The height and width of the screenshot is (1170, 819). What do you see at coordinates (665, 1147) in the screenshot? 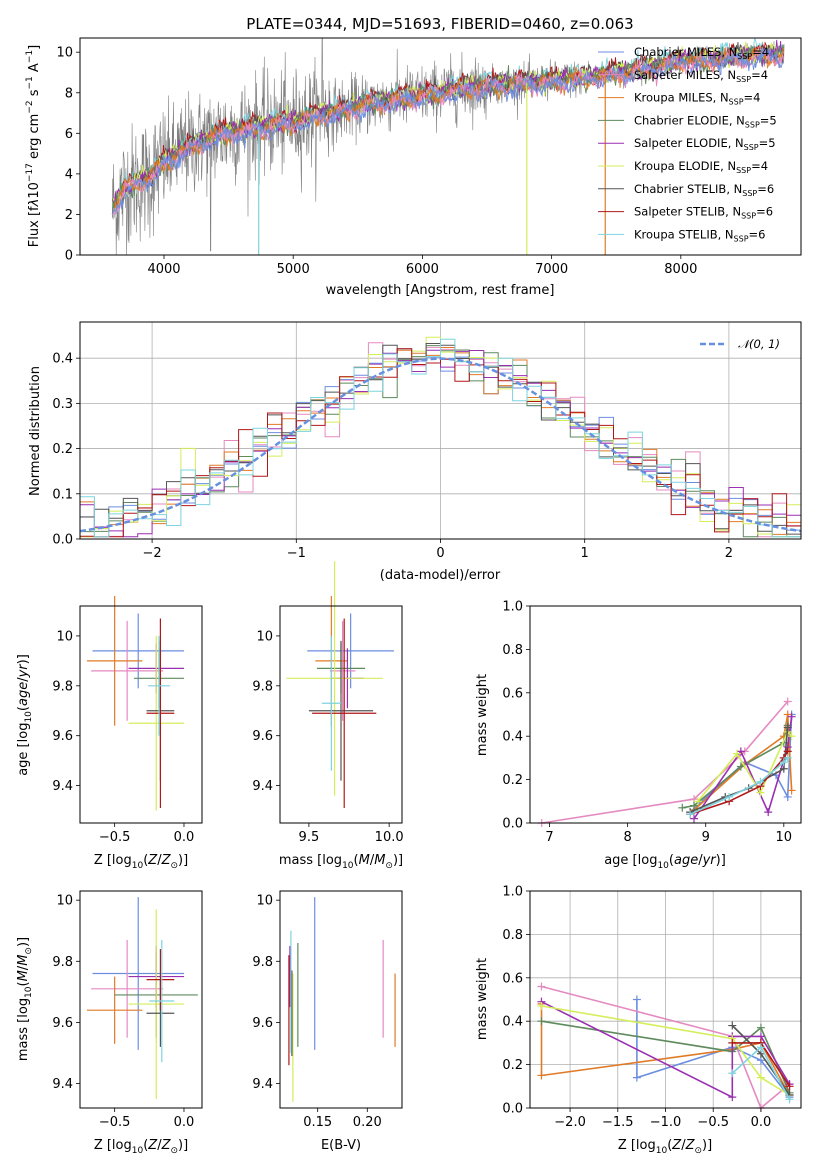
I see `weight-vs-Z-xlabel: Z [log10(Z/Z⊙)]` at bounding box center [665, 1147].